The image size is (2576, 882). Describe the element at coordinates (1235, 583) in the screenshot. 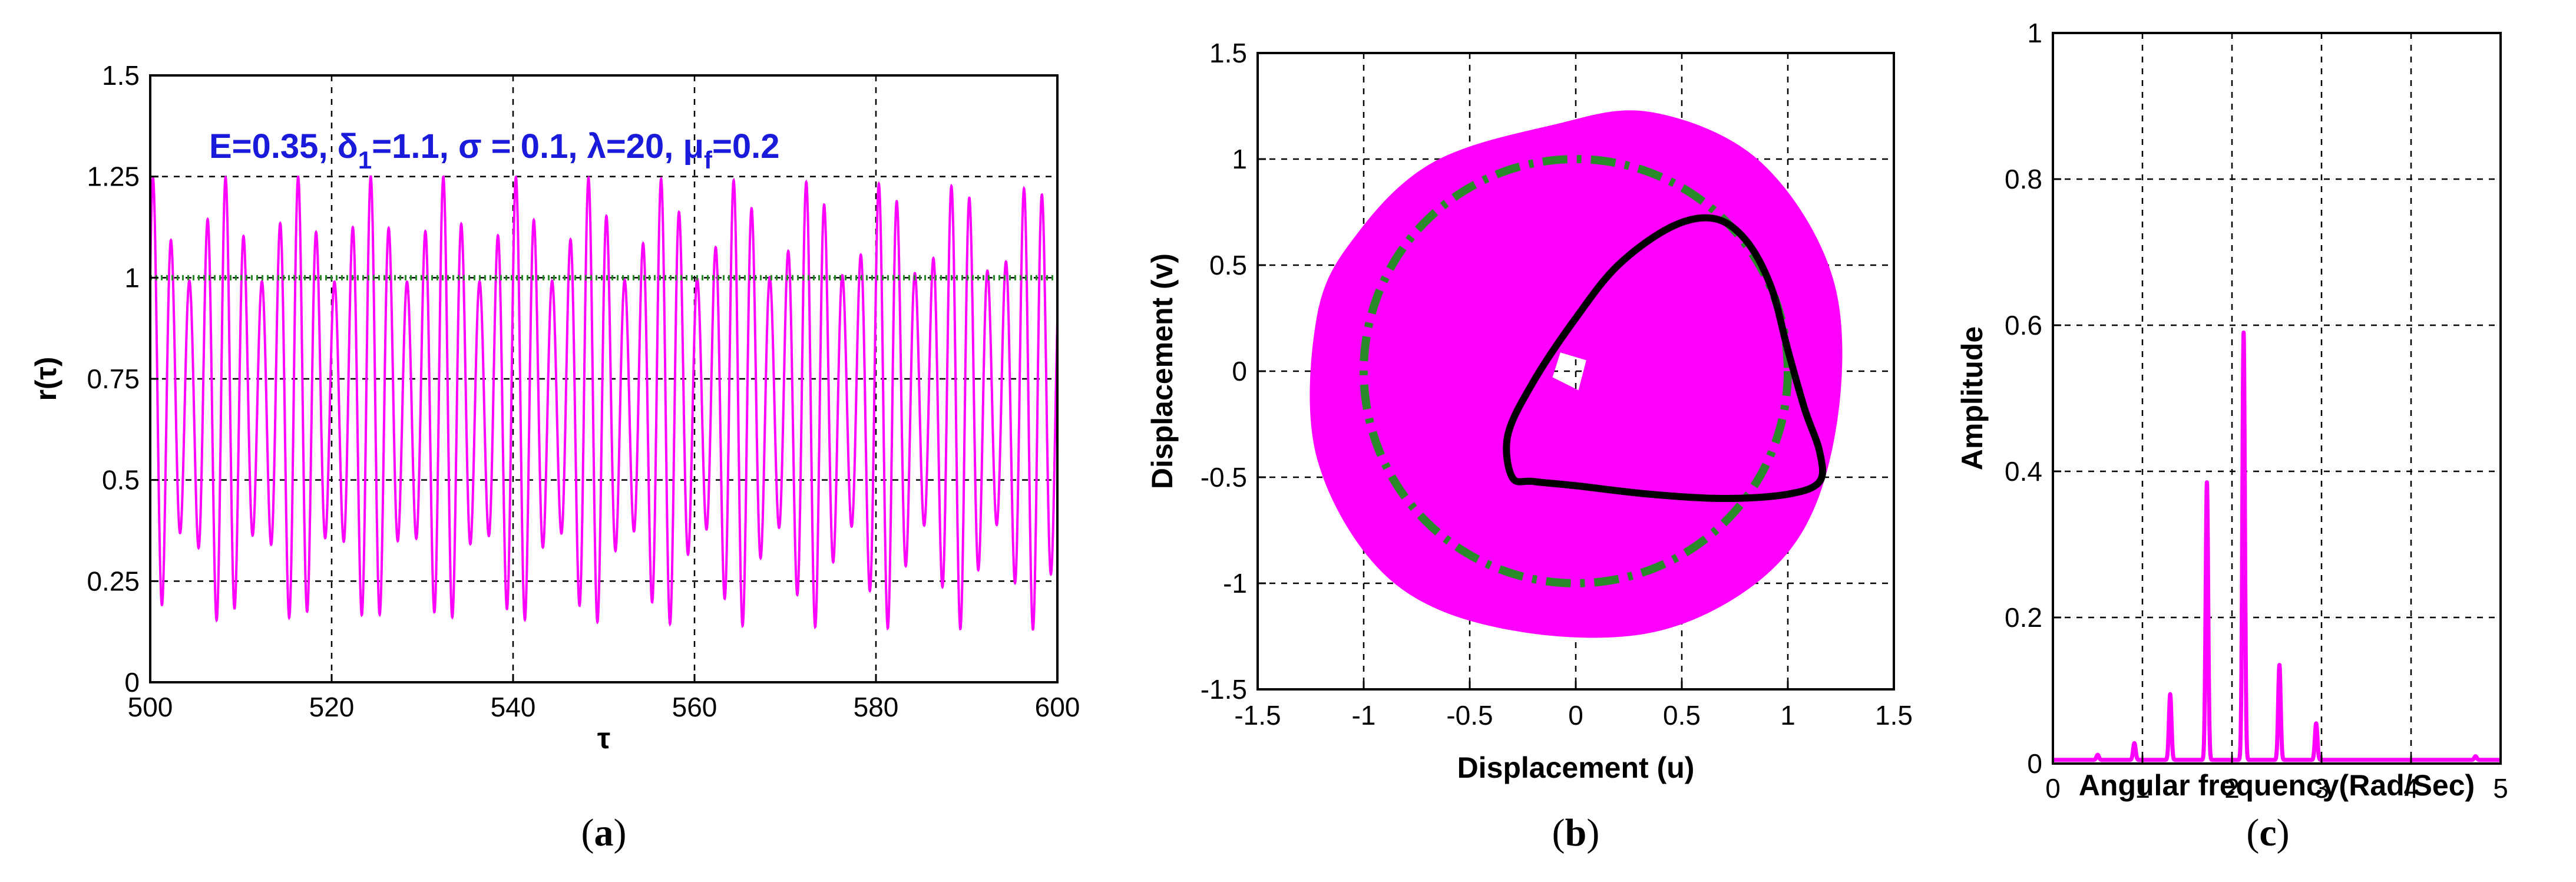

I see `panel-b-ytick-label: -1` at that location.